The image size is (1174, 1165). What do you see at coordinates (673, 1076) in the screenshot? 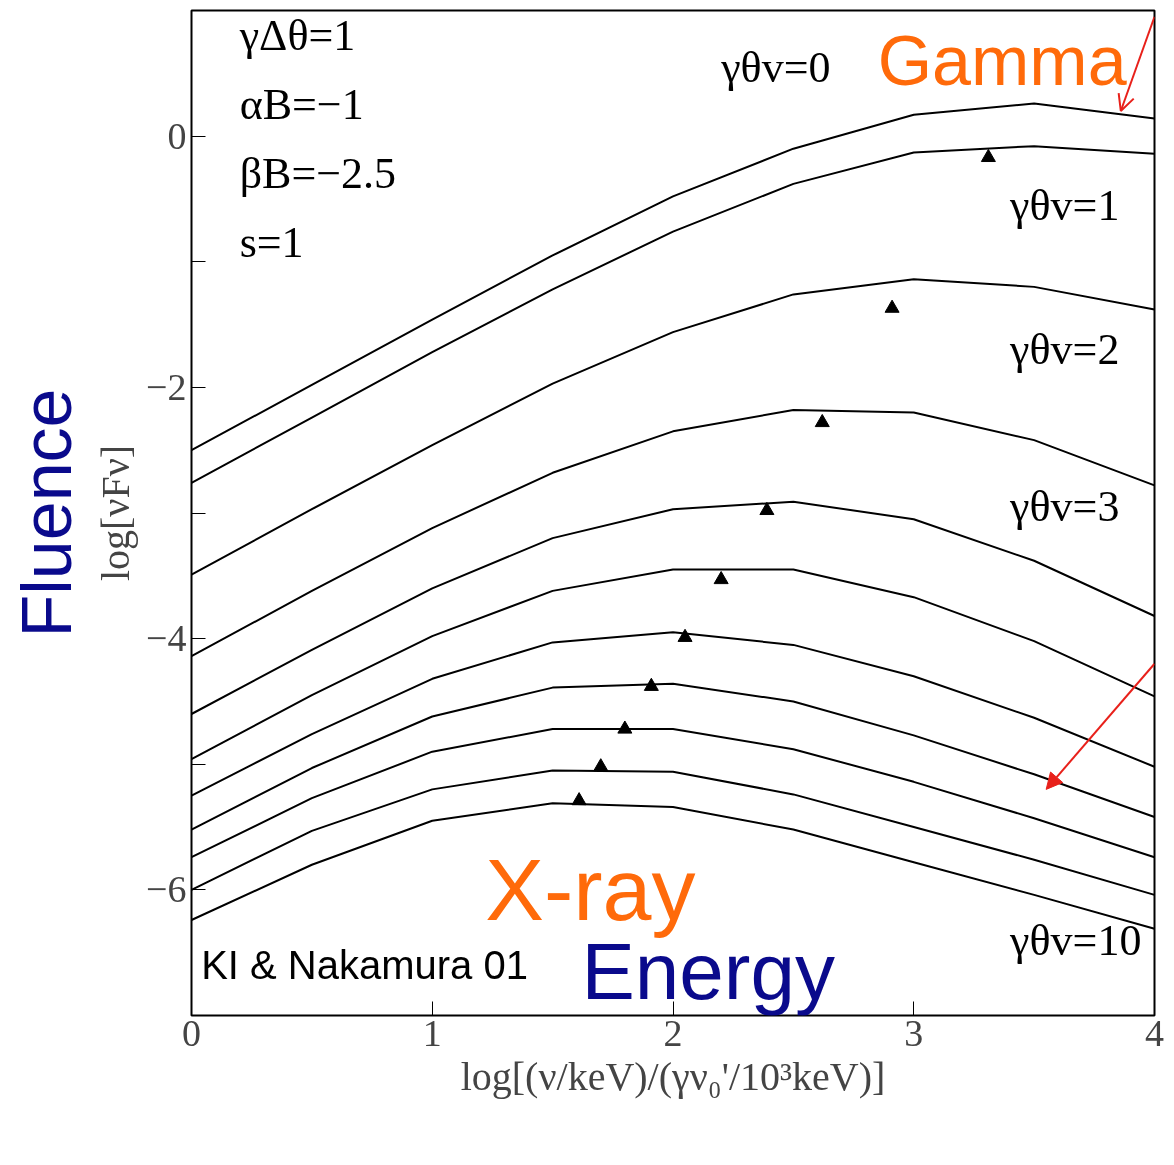
I see `x-axis-title: log[(ν/keV)/(γν₀'/10³keV)]` at bounding box center [673, 1076].